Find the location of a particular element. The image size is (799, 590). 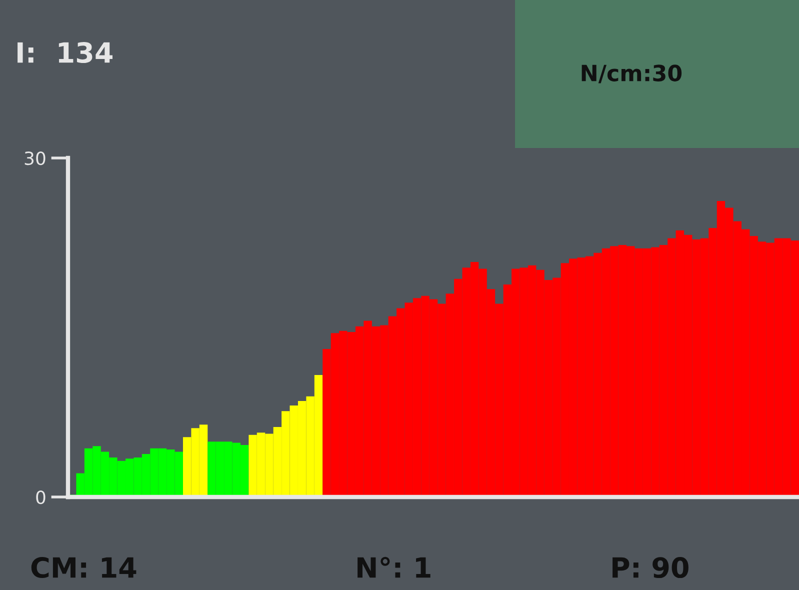

text: P: 90 is located at coordinates (650, 567).